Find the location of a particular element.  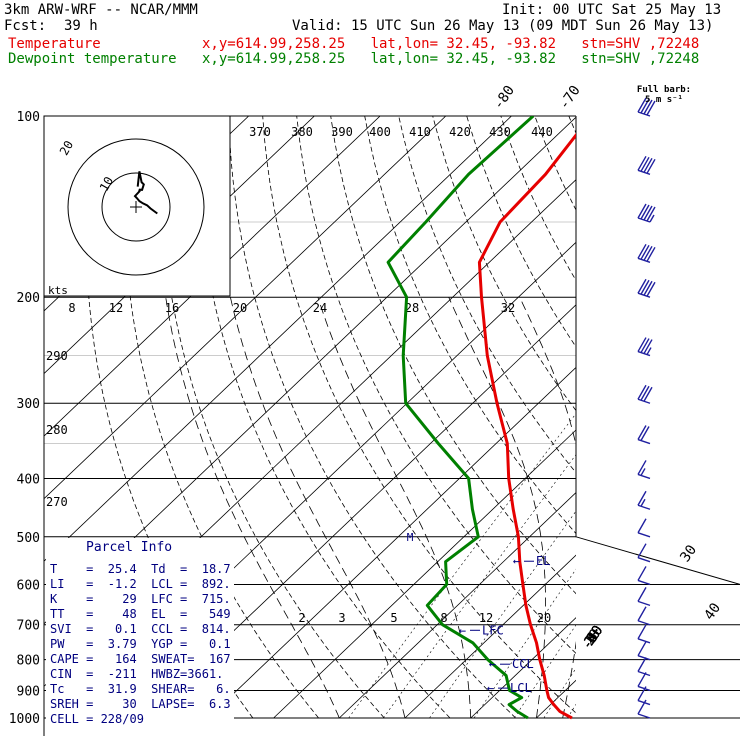

level-marker-el-arrow: ← is located at coordinates (516, 561).